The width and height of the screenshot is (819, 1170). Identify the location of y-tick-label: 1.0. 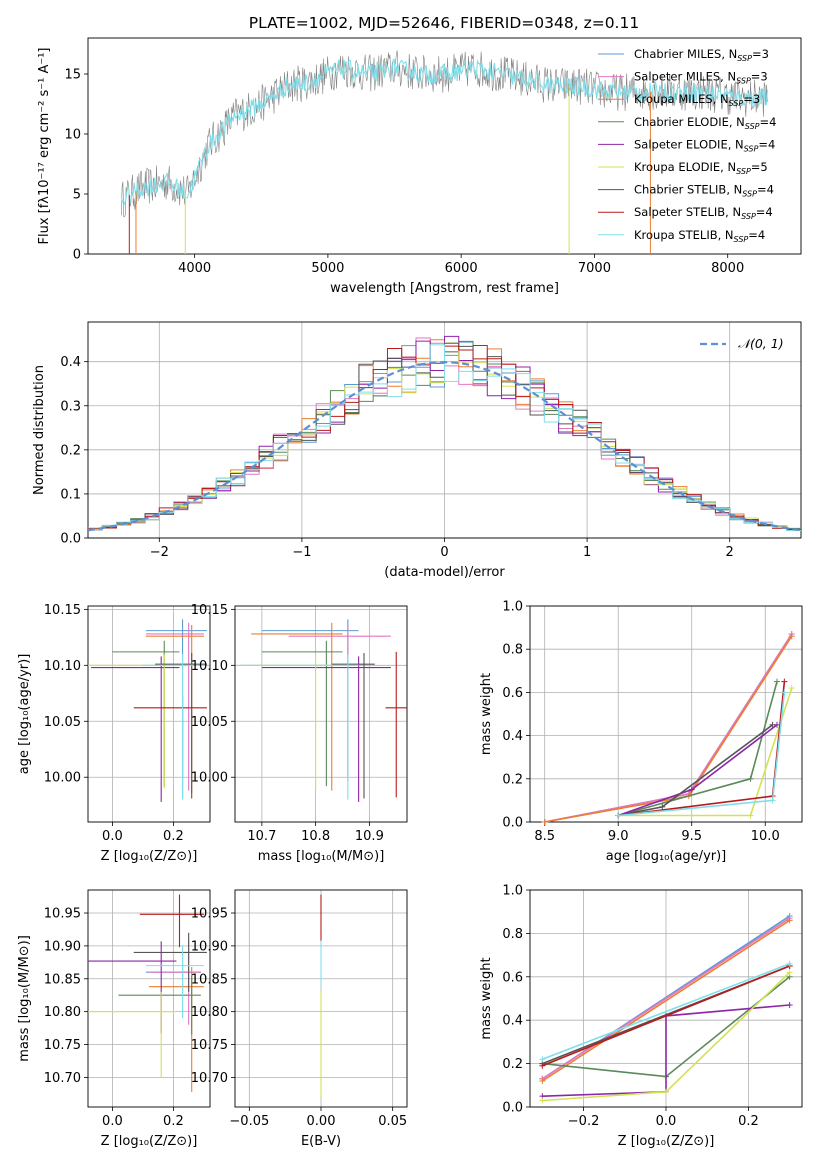
(512, 891).